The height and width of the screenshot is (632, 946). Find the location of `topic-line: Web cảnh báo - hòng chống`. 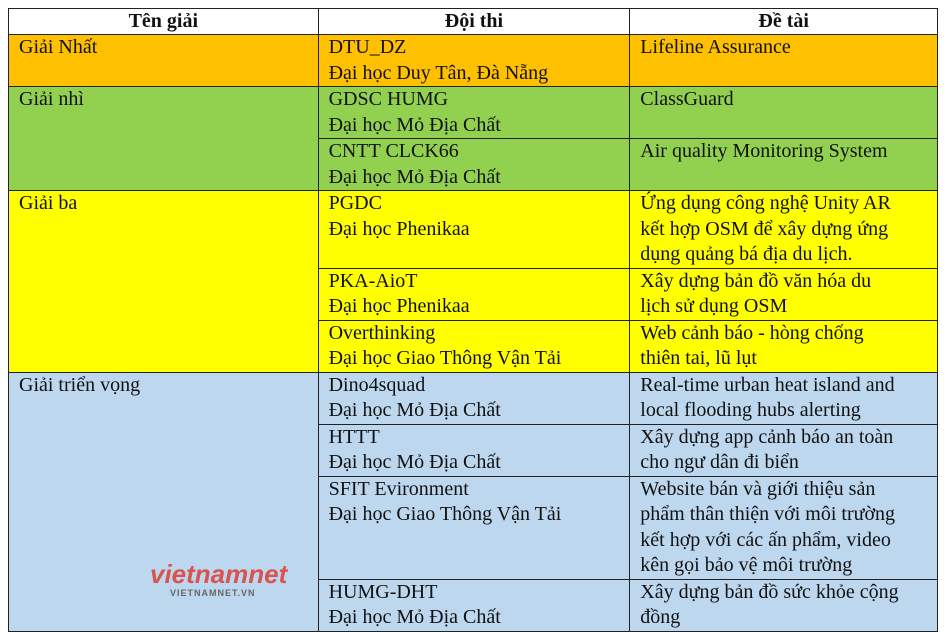

topic-line: Web cảnh báo - hòng chống is located at coordinates (752, 332).